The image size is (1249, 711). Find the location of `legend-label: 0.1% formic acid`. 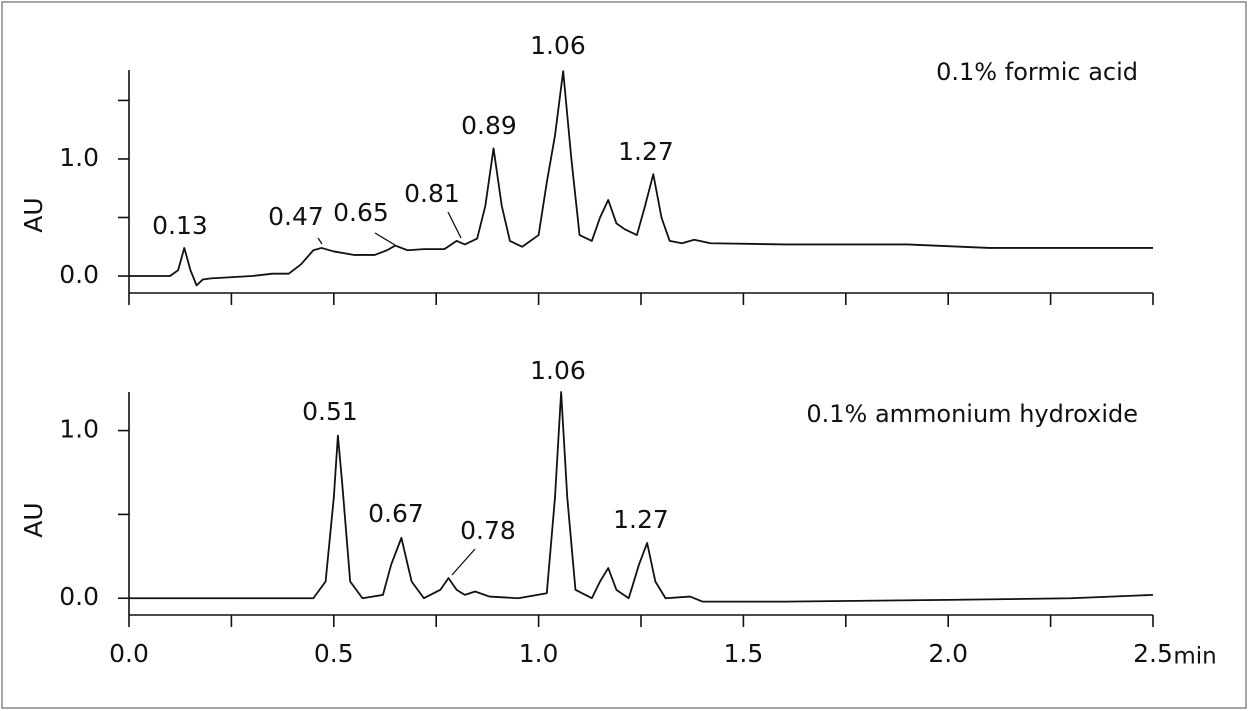

legend-label: 0.1% formic acid is located at coordinates (1037, 72).